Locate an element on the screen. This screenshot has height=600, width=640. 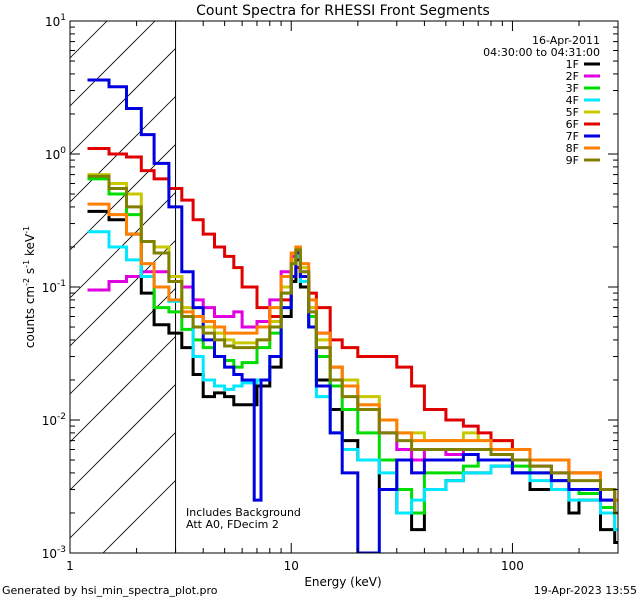
timestamp-label: 19-Apr-2023 13:55 is located at coordinates (585, 590).